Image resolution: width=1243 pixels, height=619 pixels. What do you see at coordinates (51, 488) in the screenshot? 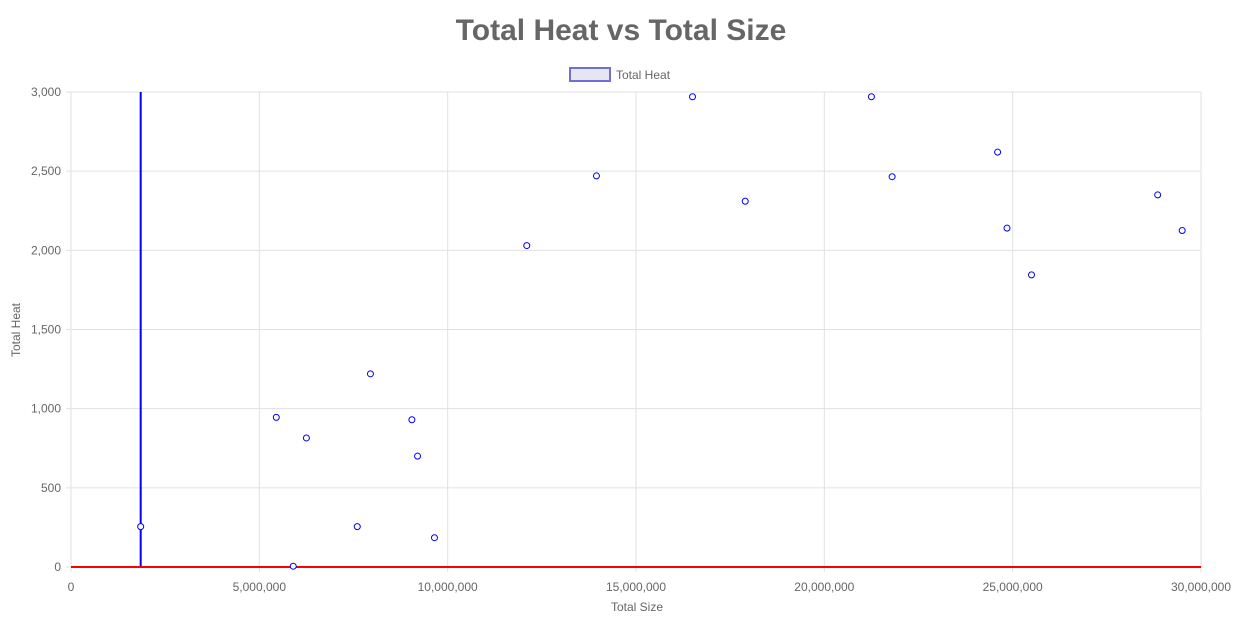
I see `y-tick-label: 500` at bounding box center [51, 488].